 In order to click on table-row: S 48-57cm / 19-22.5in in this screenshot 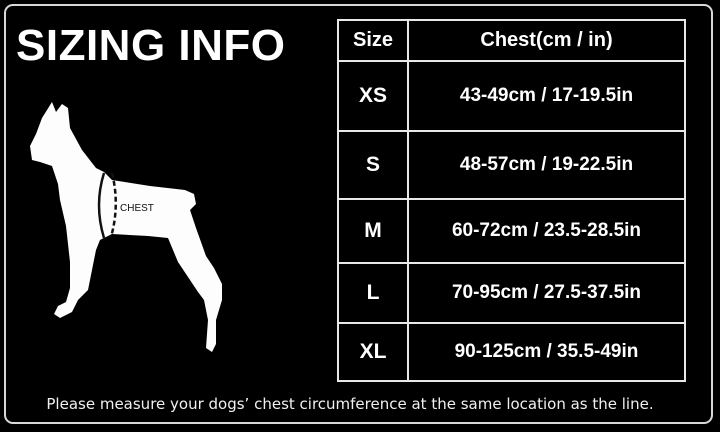, I will do `click(511, 165)`.